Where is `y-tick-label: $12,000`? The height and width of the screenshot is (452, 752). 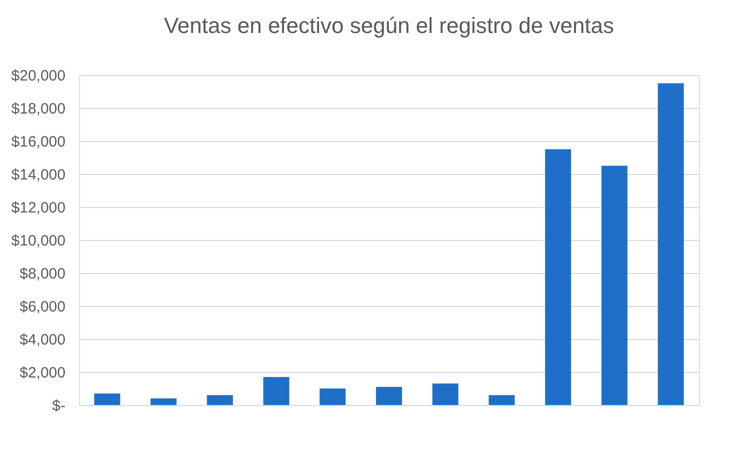
y-tick-label: $12,000 is located at coordinates (38, 208).